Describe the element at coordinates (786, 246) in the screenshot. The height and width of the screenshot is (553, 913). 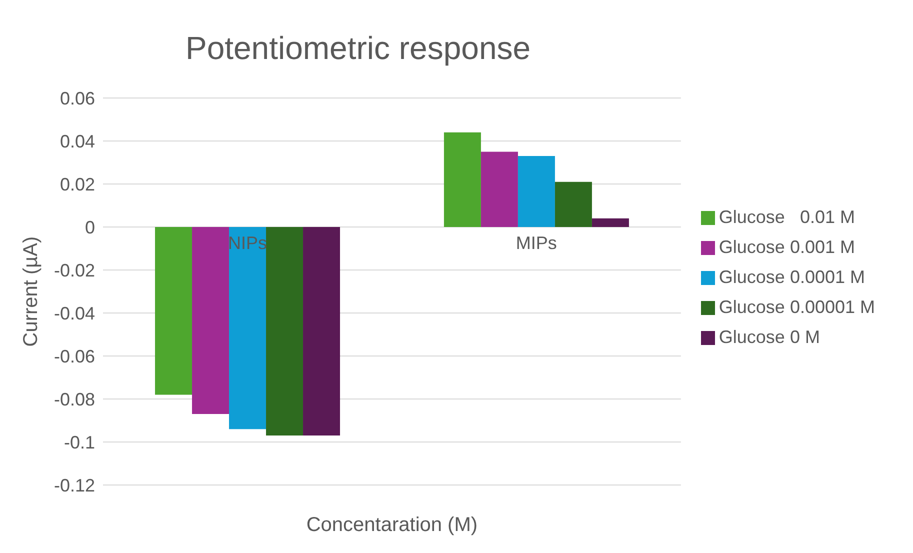
I see `legend-label: Glucose 0.001 M` at that location.